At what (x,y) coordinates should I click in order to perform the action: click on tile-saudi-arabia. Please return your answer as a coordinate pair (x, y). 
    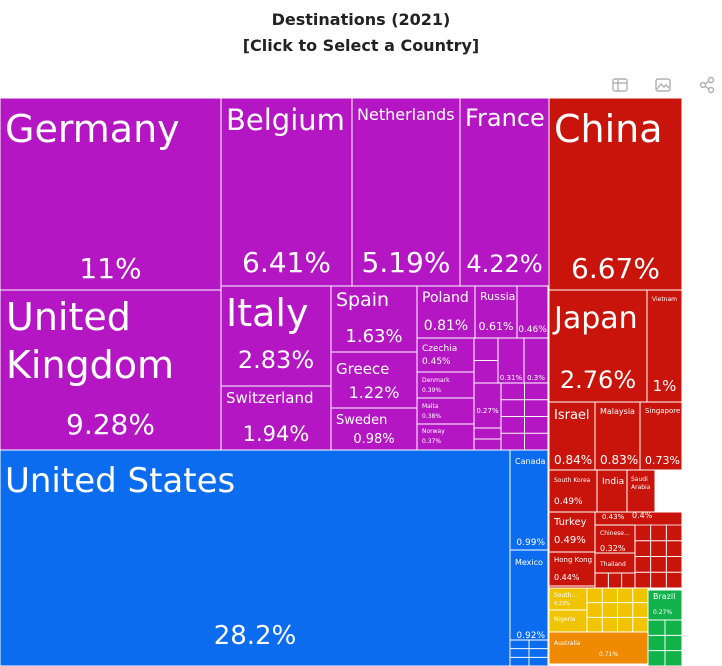
    Looking at the image, I should click on (641, 491).